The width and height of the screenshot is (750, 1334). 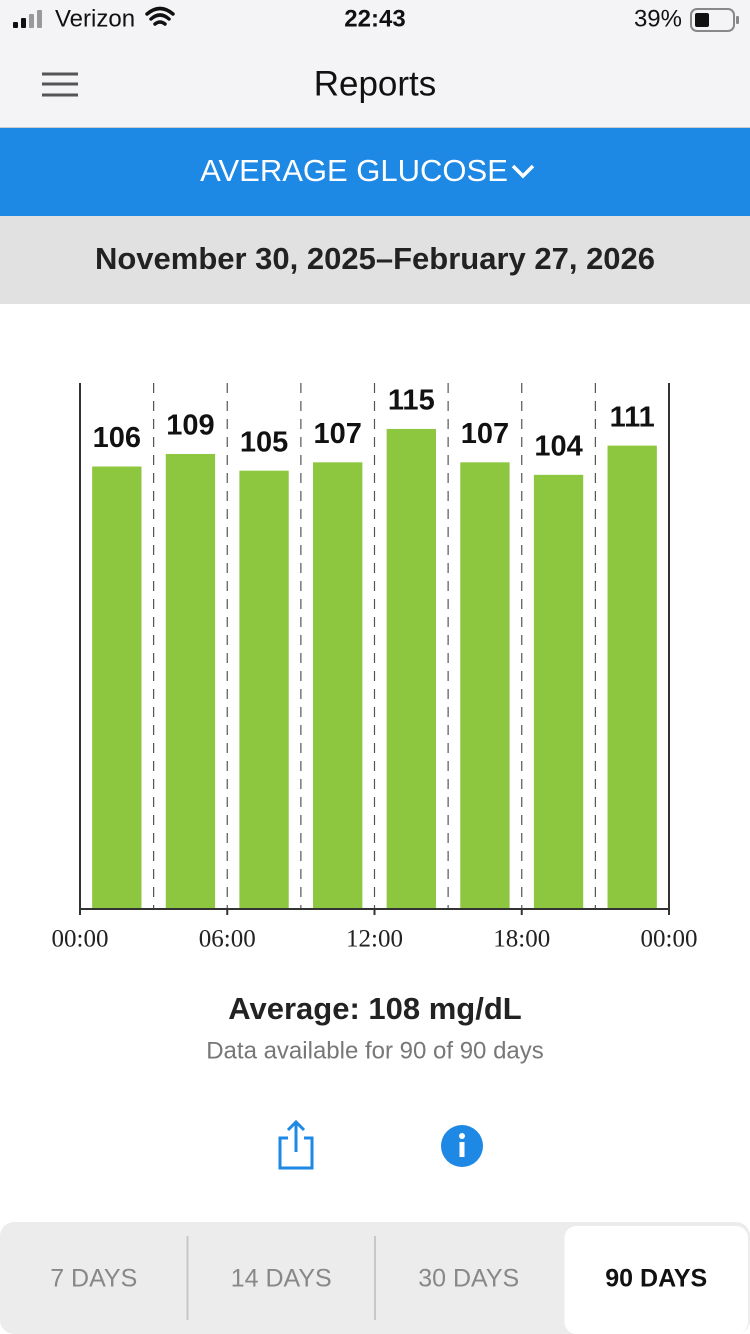 What do you see at coordinates (658, 18) in the screenshot?
I see `battery-percent: 39%` at bounding box center [658, 18].